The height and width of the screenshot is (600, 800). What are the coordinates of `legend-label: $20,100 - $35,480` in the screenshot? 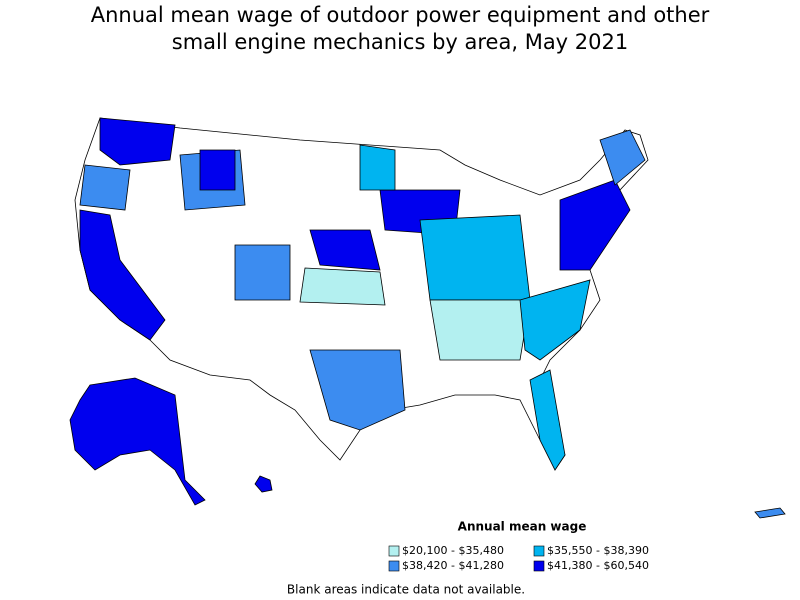 It's located at (453, 550).